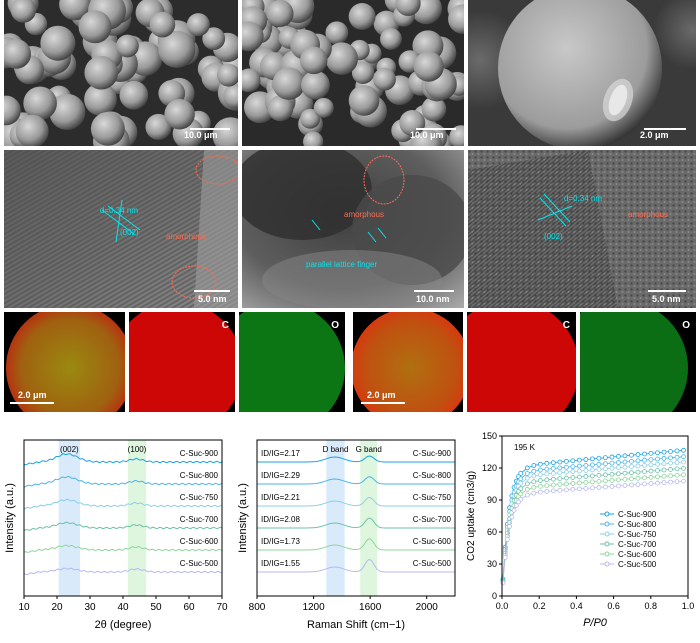 This screenshot has width=700, height=643. Describe the element at coordinates (582, 73) in the screenshot. I see `sem-image-3: 2.0 μm` at that location.